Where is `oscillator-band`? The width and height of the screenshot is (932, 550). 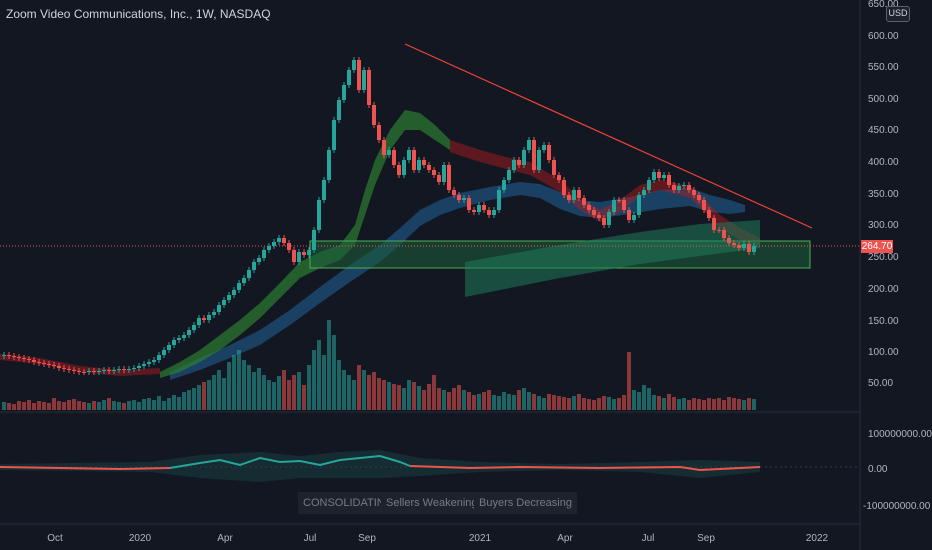 oscillator-band is located at coordinates (380, 466).